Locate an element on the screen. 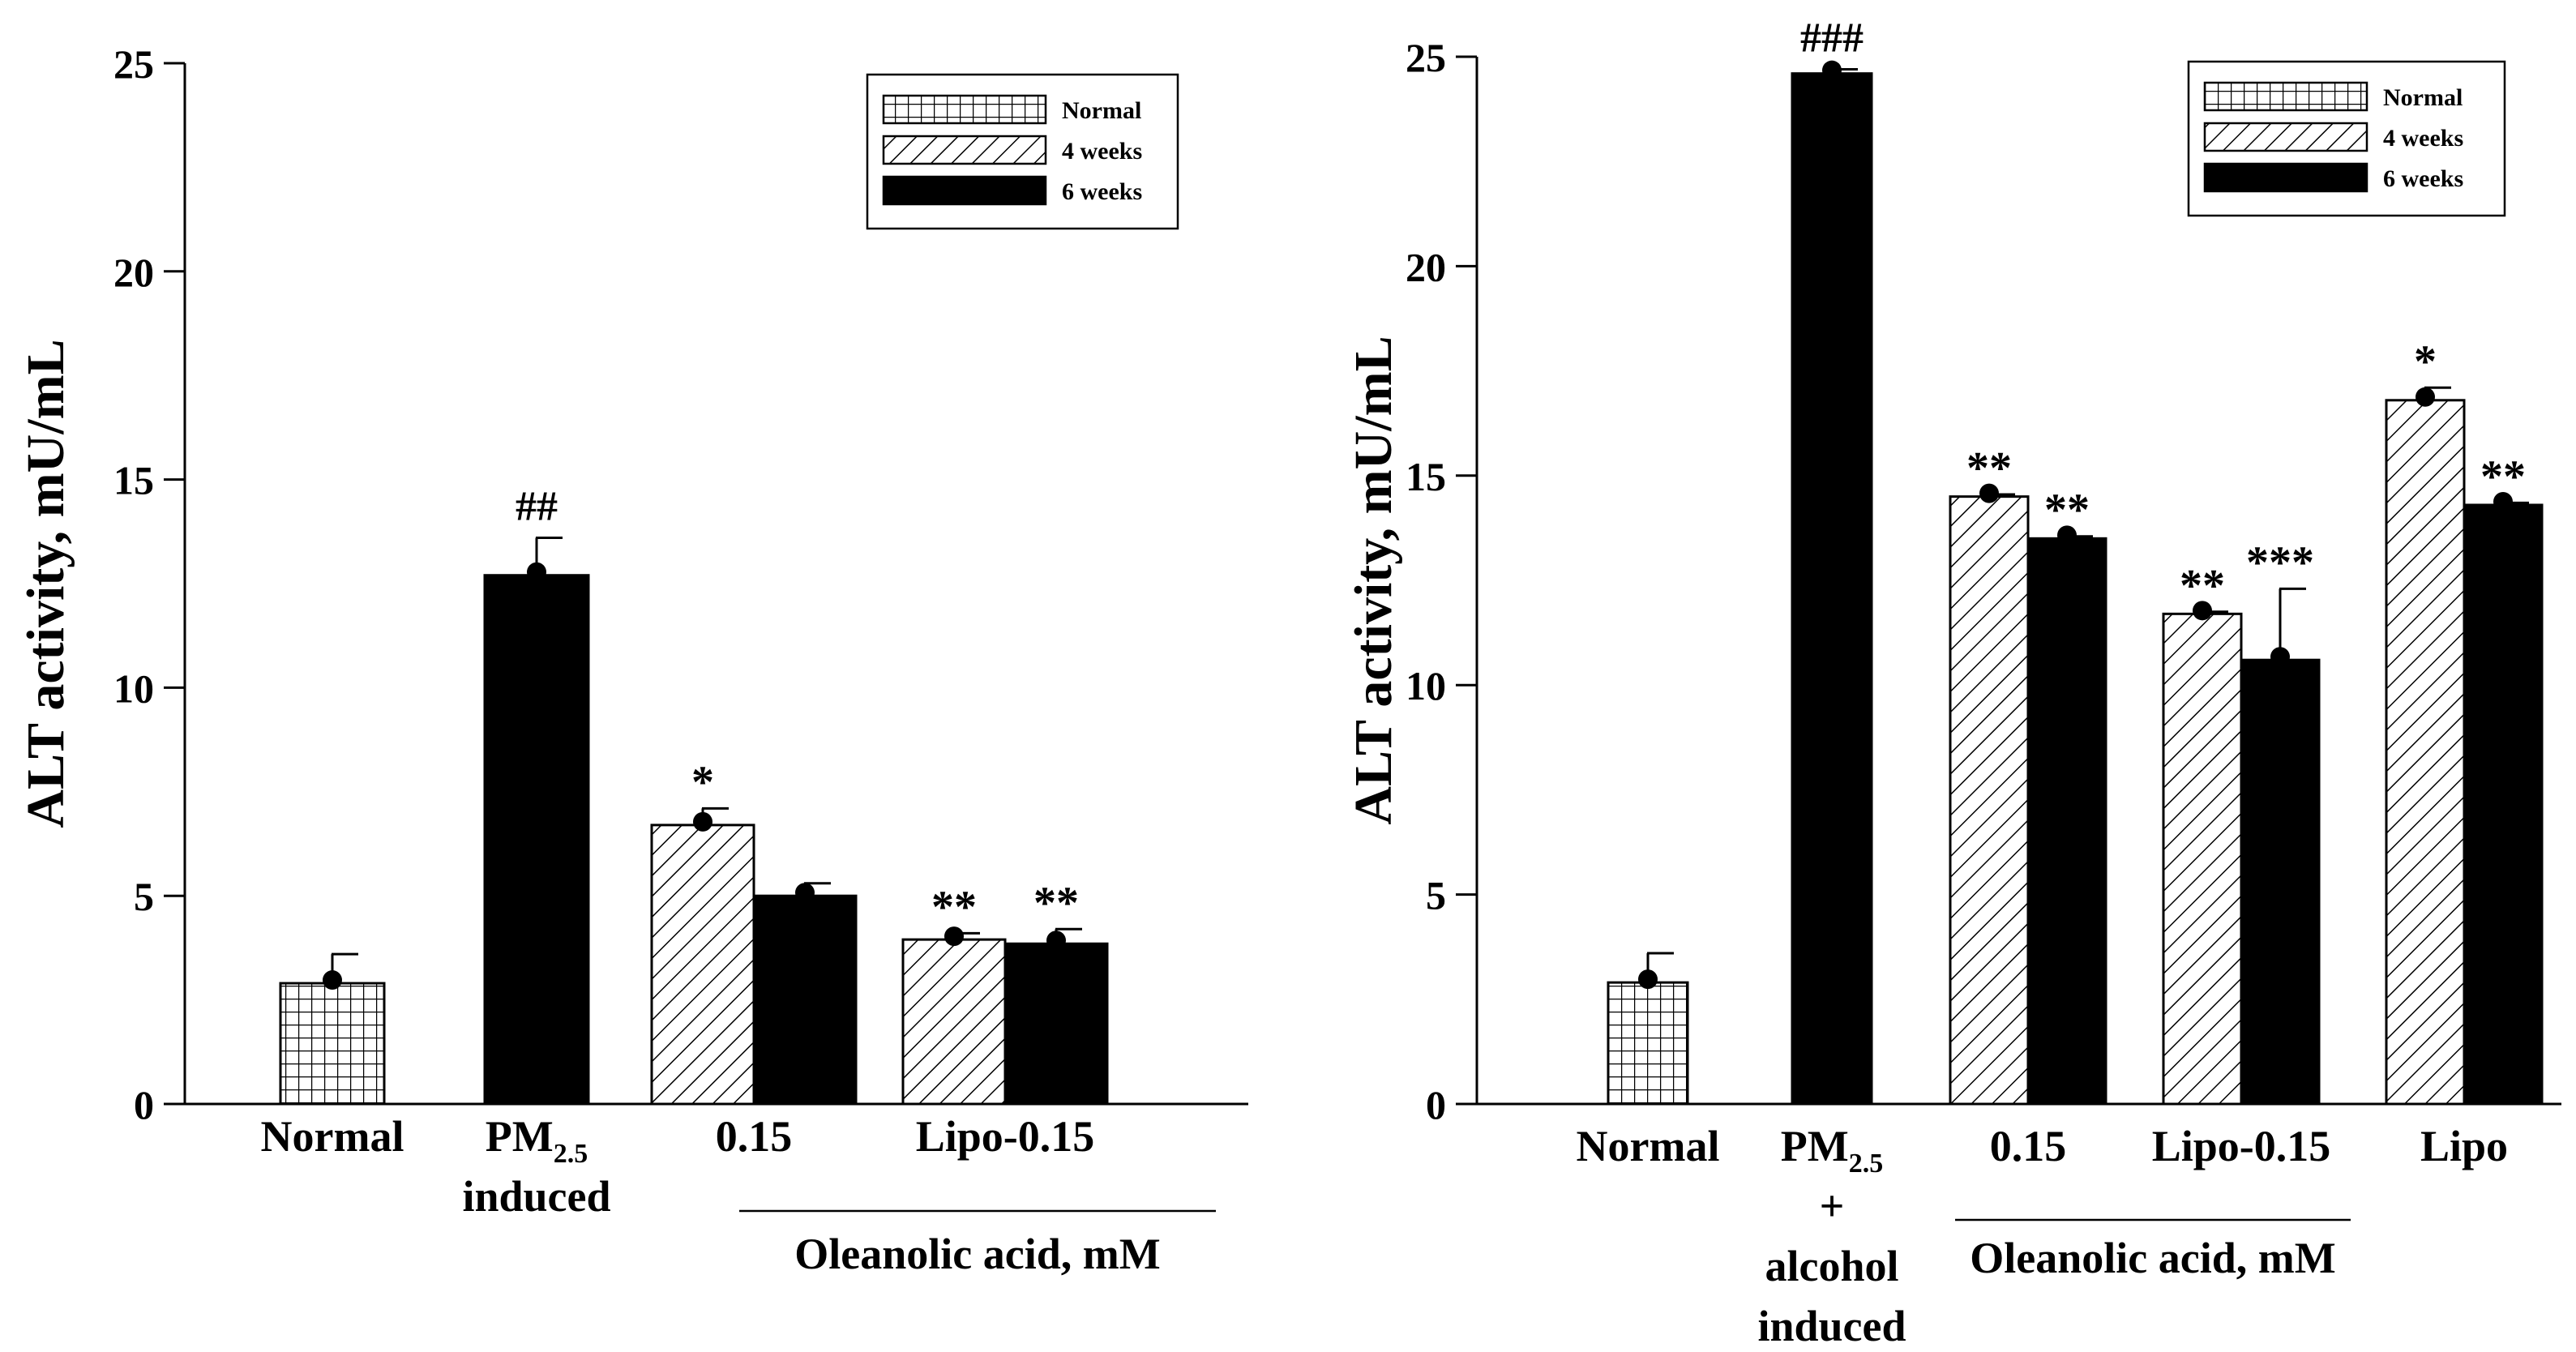 The height and width of the screenshot is (1352, 2576). category-label: + is located at coordinates (1832, 1206).